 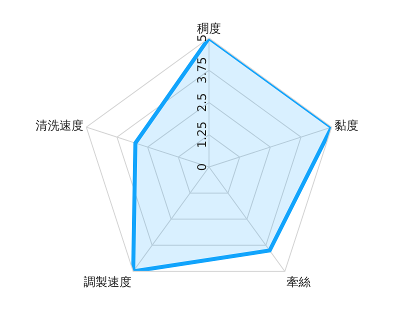 I want to click on spoke-label: 牽絲, so click(x=298, y=281).